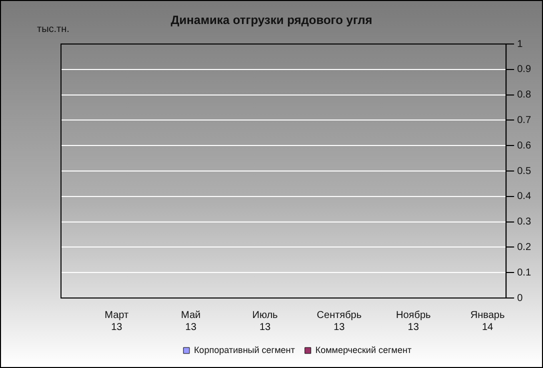 The image size is (543, 368). I want to click on y-tick-label: 0, so click(520, 298).